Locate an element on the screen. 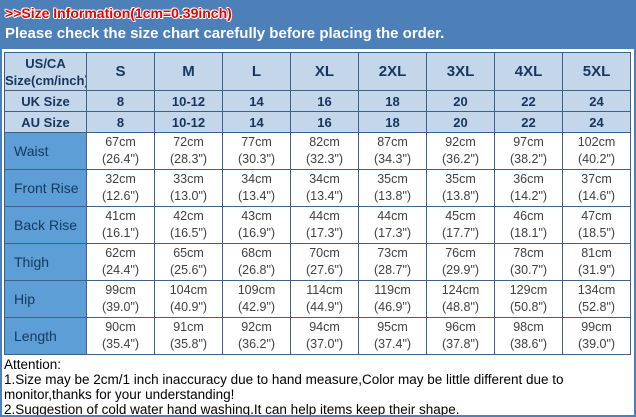  inch-value: (14.2") is located at coordinates (528, 196).